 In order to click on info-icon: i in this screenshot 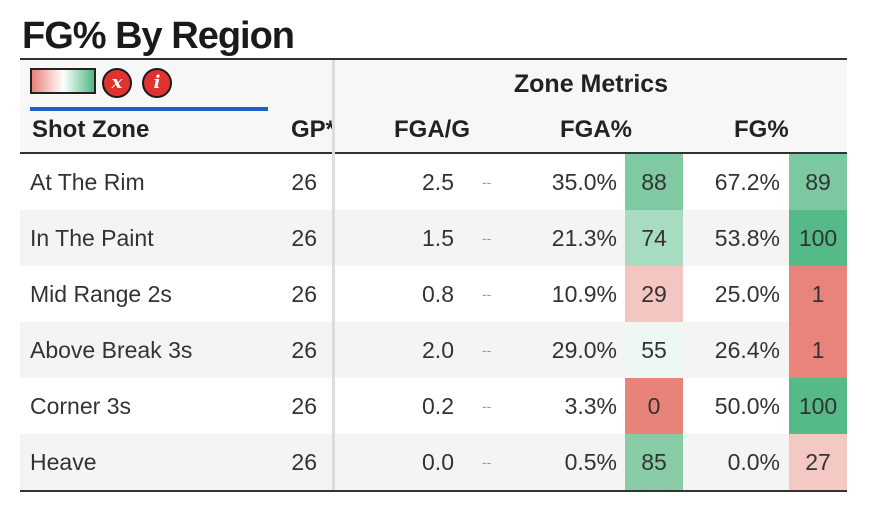, I will do `click(157, 83)`.